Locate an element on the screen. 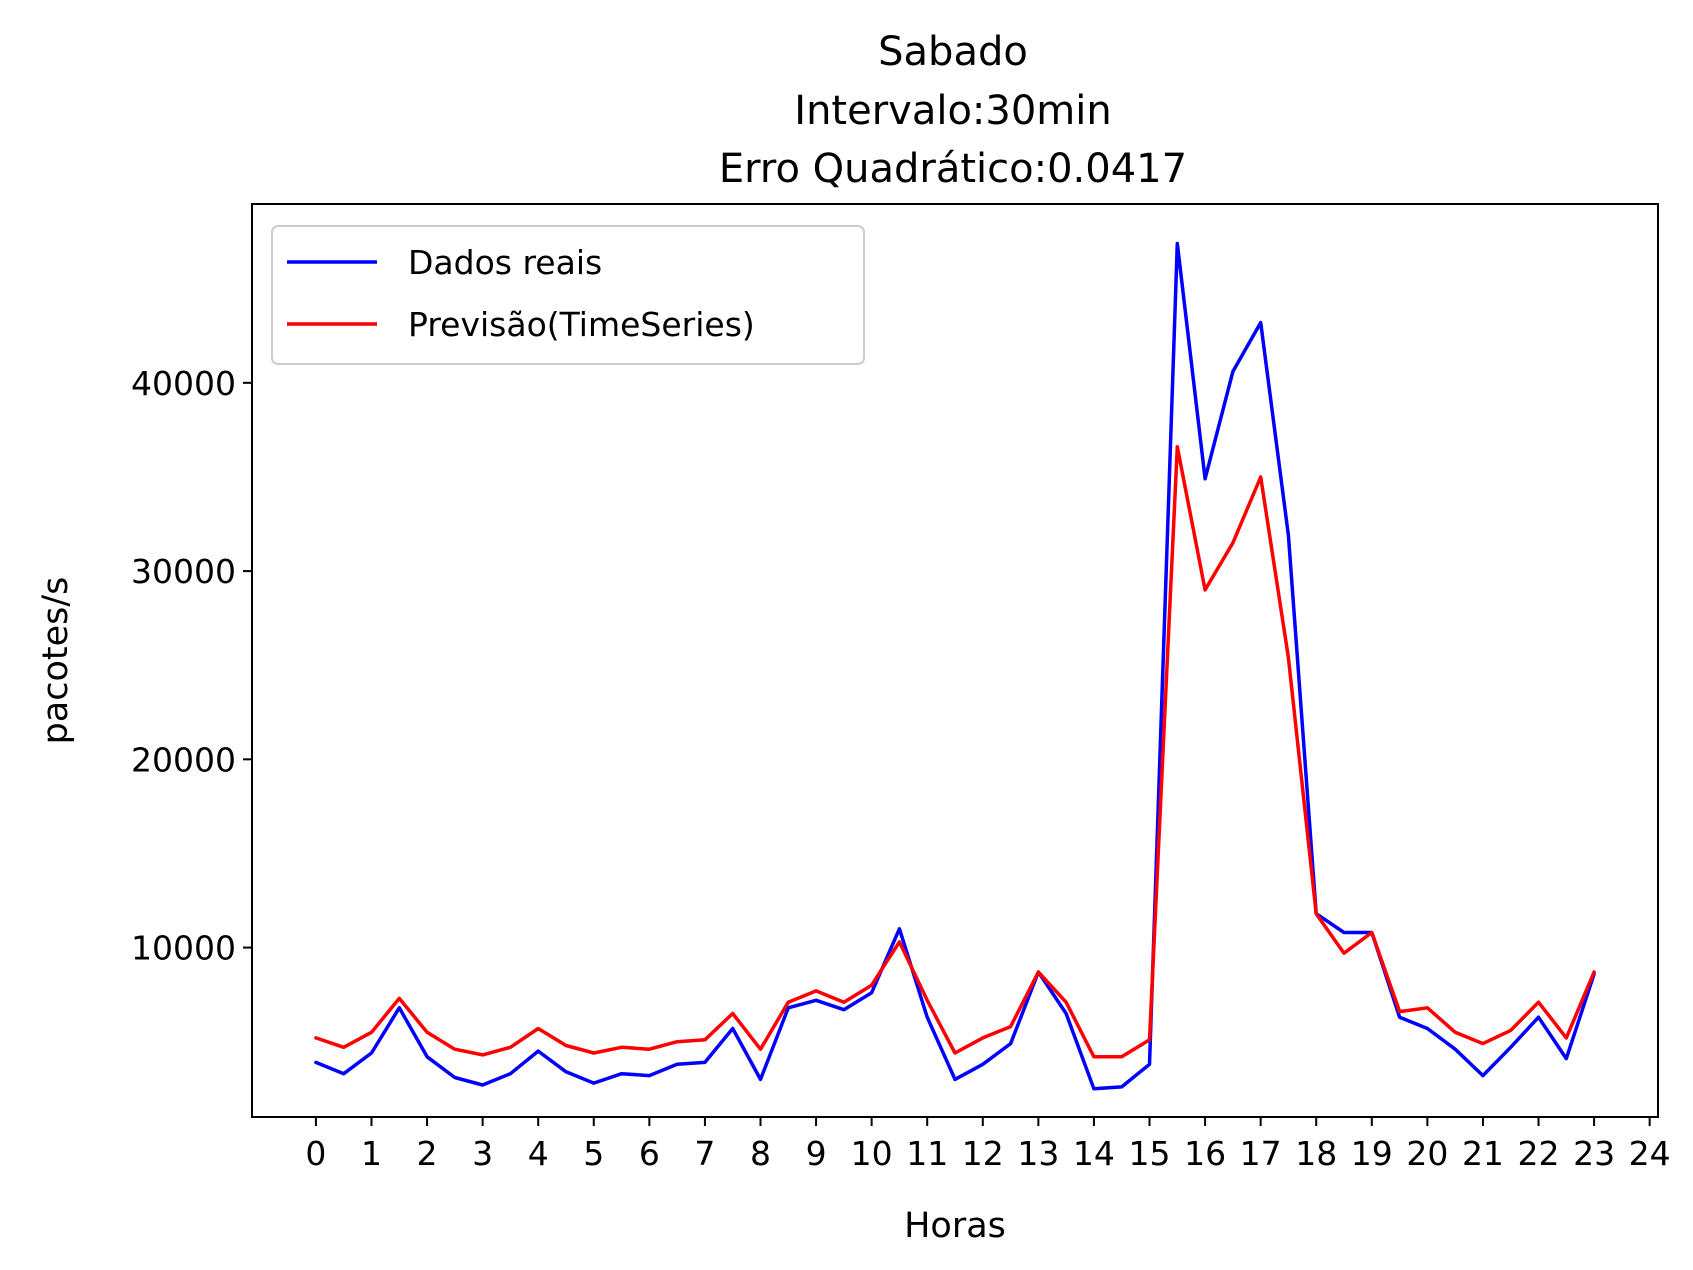 The width and height of the screenshot is (1693, 1270). x-tick-label: 3 is located at coordinates (482, 1153).